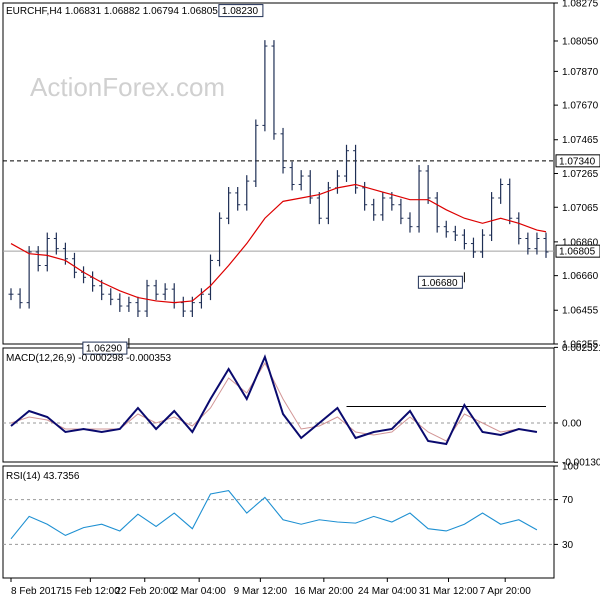 This screenshot has height=605, width=600. I want to click on x-tick-label: 7 Apr 20:00, so click(506, 591).